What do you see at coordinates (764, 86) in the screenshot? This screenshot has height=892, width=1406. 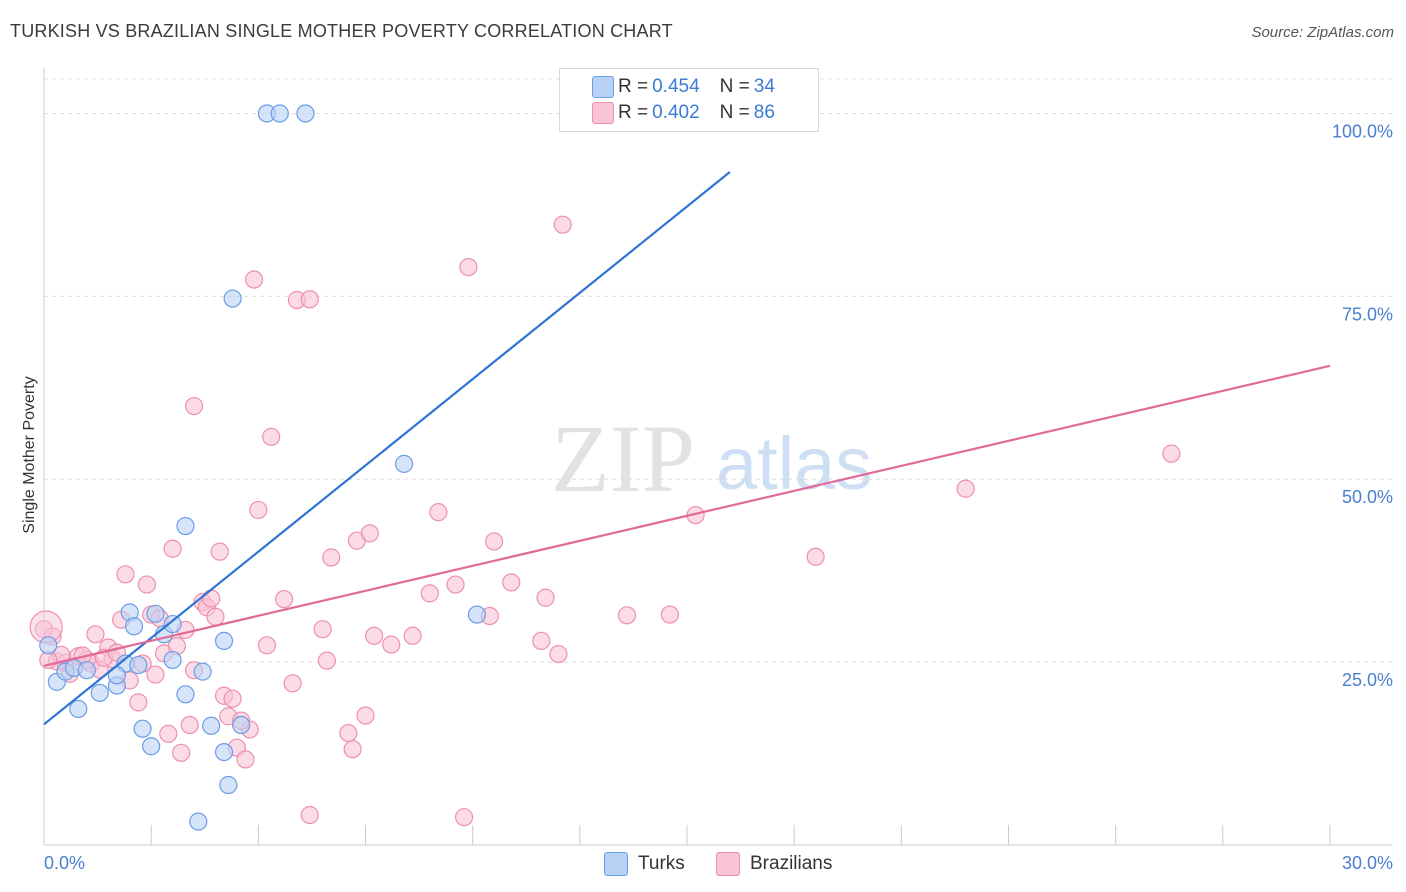 I see `turks-n-value: 34` at bounding box center [764, 86].